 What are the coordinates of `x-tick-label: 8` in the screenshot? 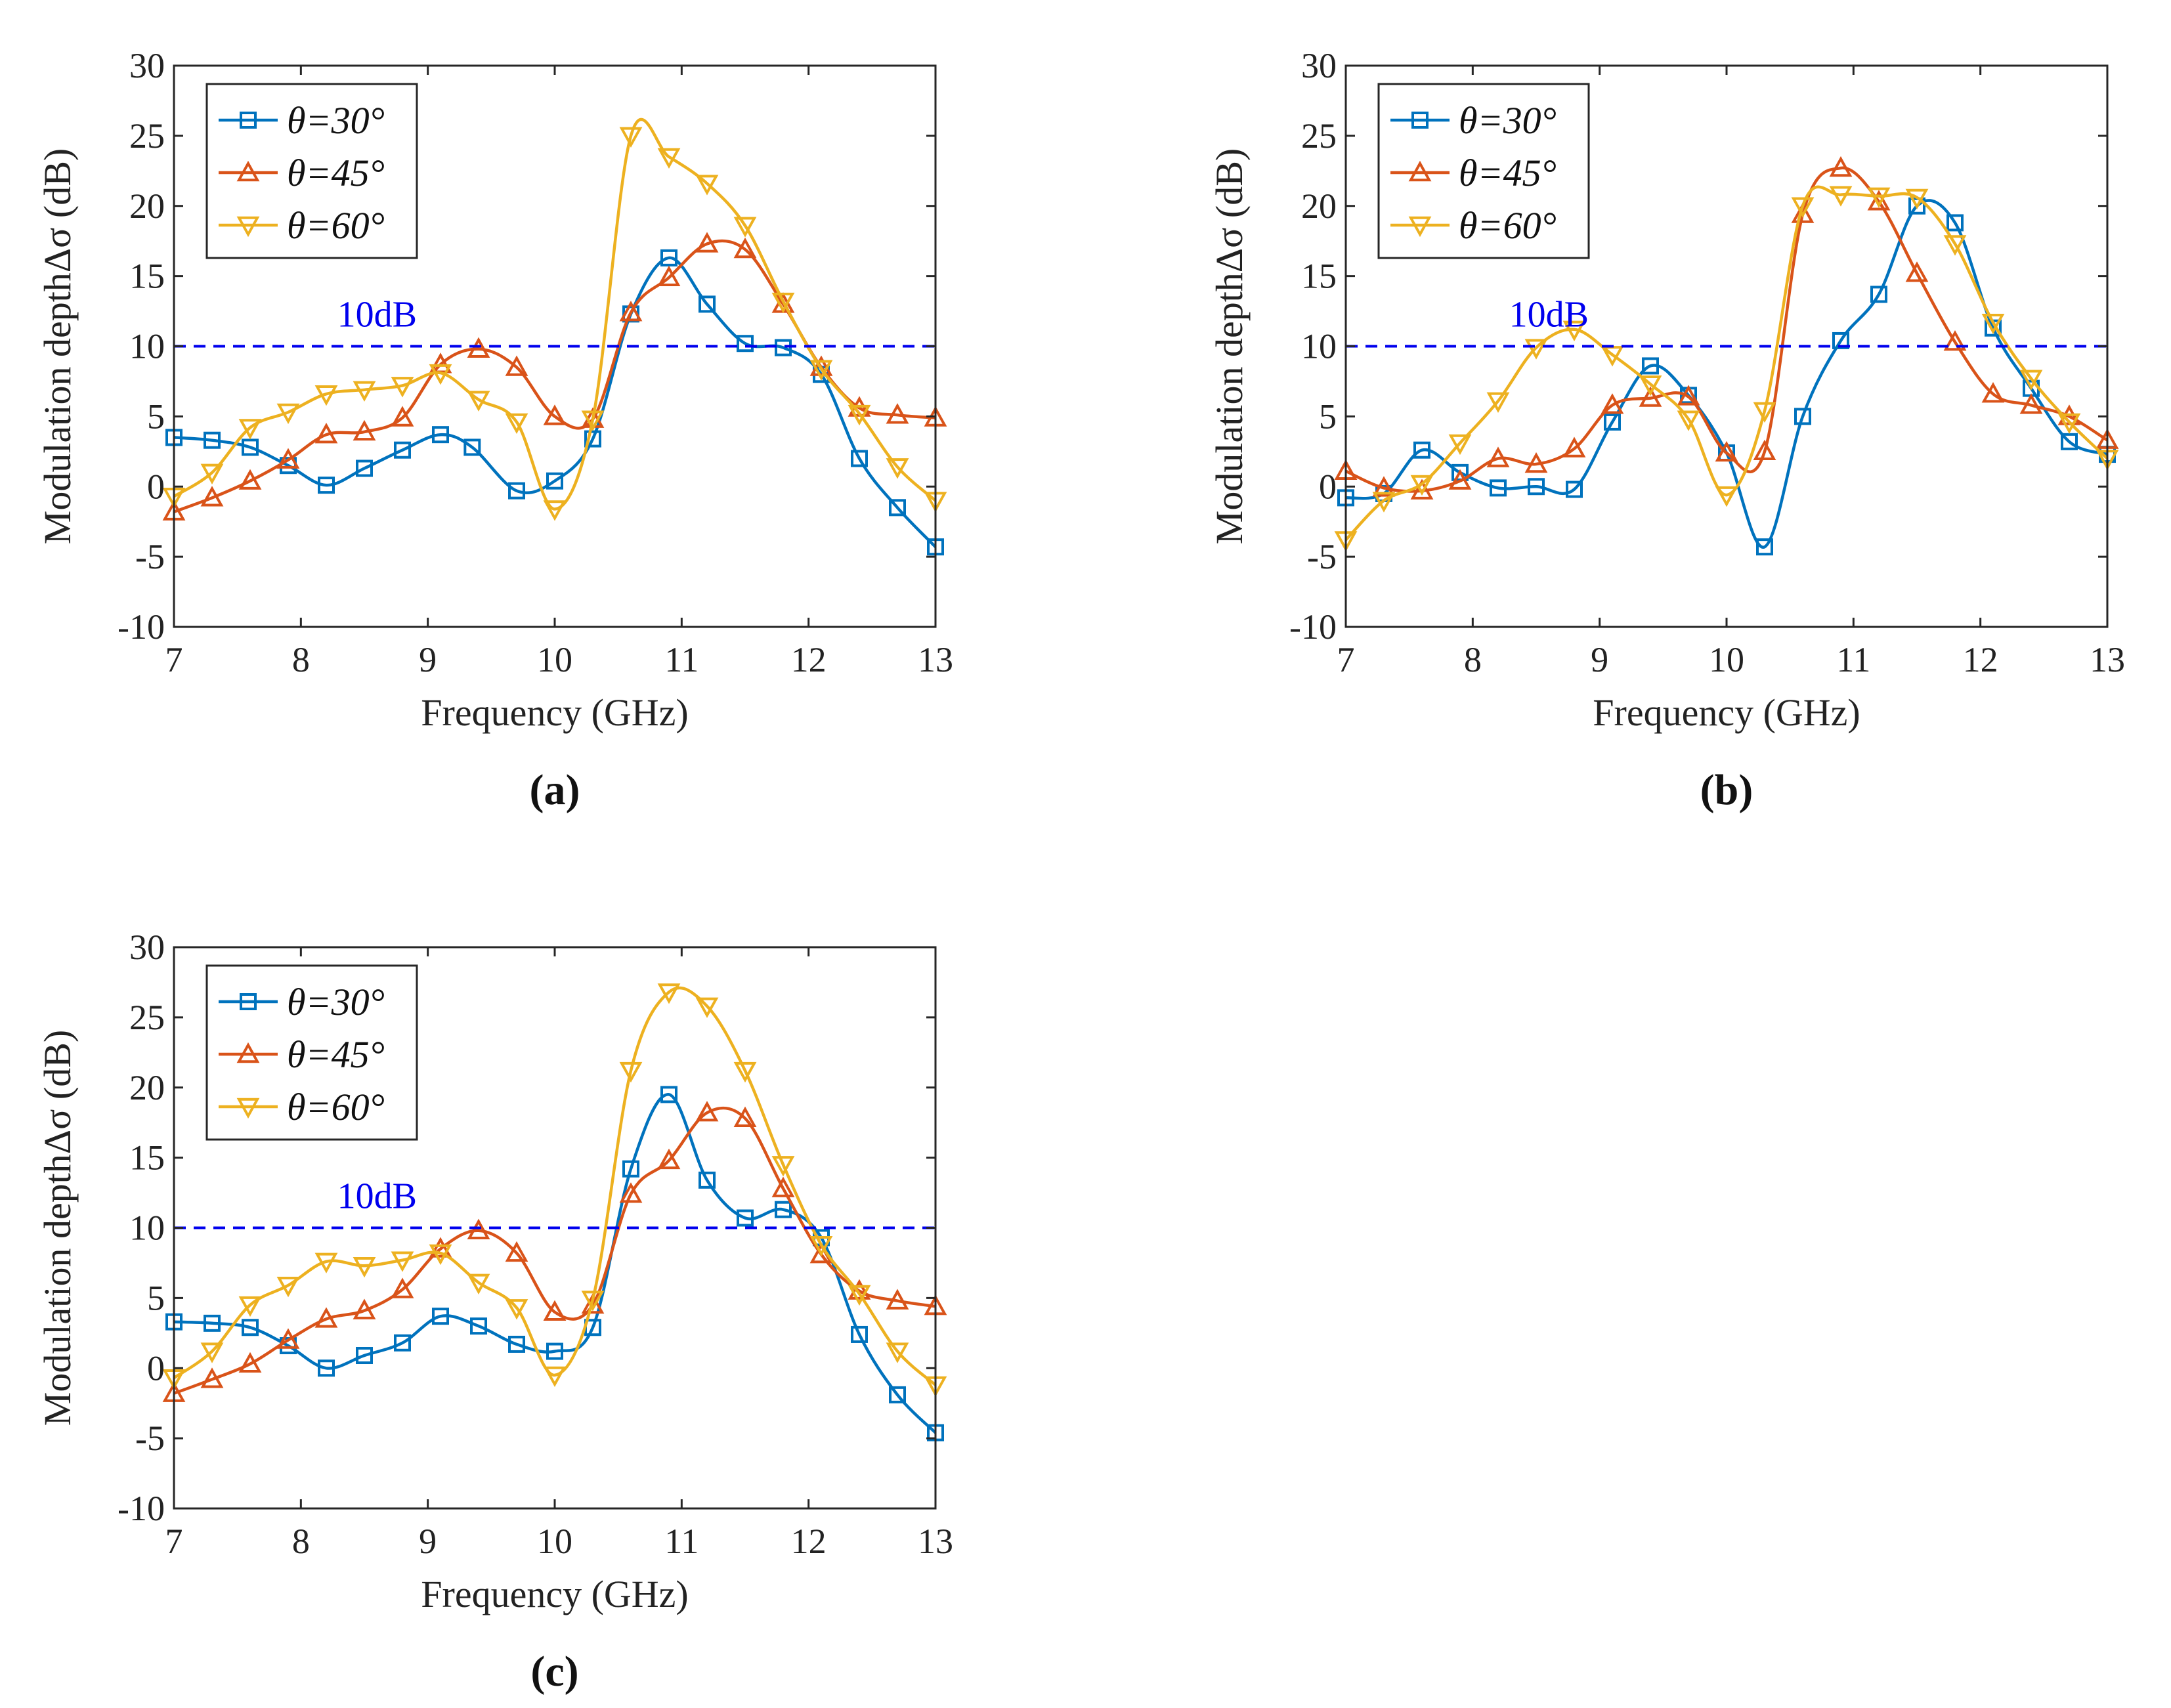 It's located at (1473, 660).